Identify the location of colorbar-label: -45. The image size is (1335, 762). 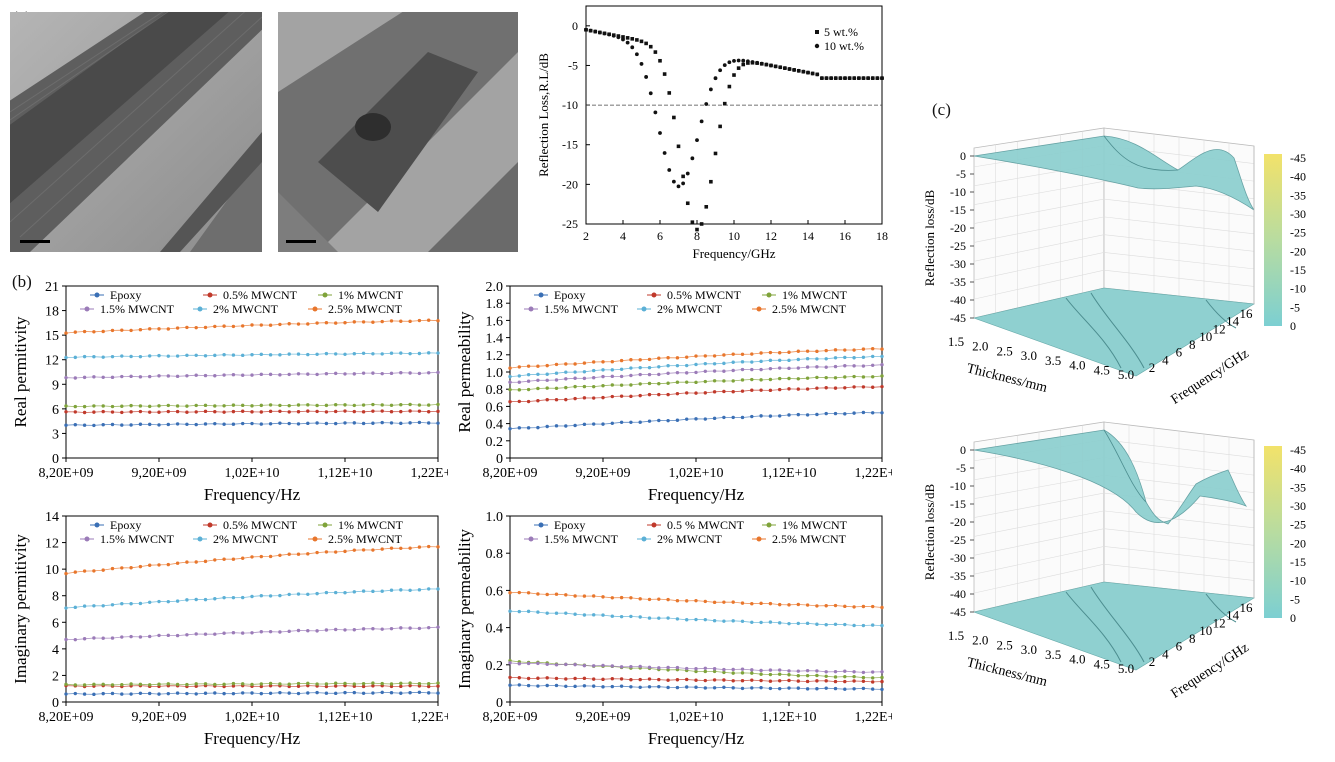
(1298, 158).